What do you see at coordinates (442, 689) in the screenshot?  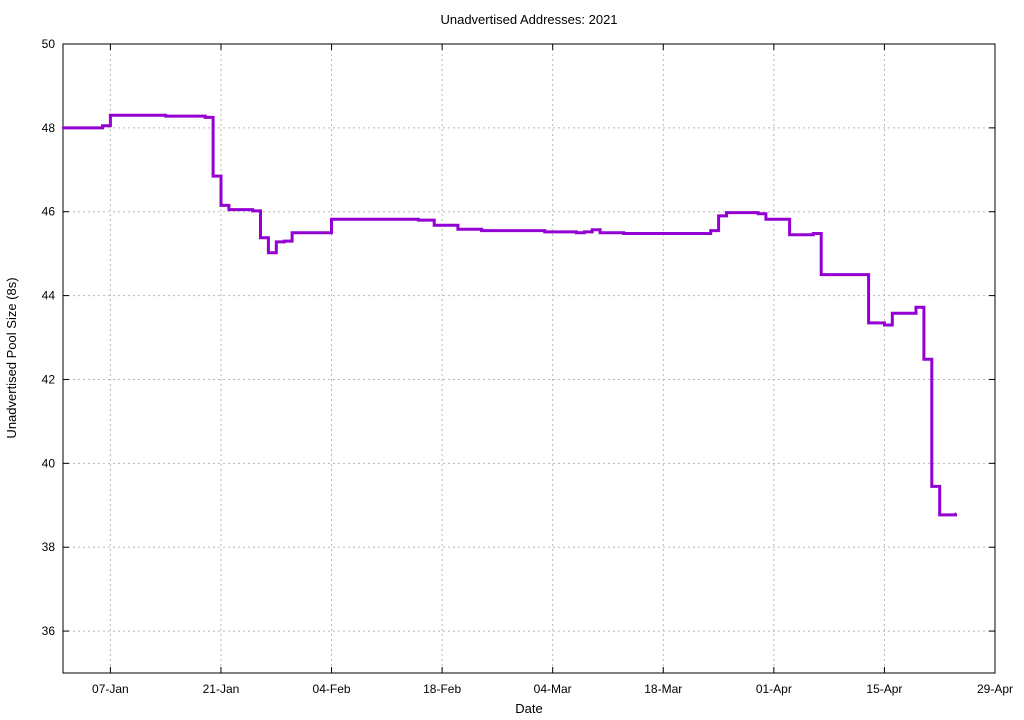 I see `x-tick-label: 18-Feb` at bounding box center [442, 689].